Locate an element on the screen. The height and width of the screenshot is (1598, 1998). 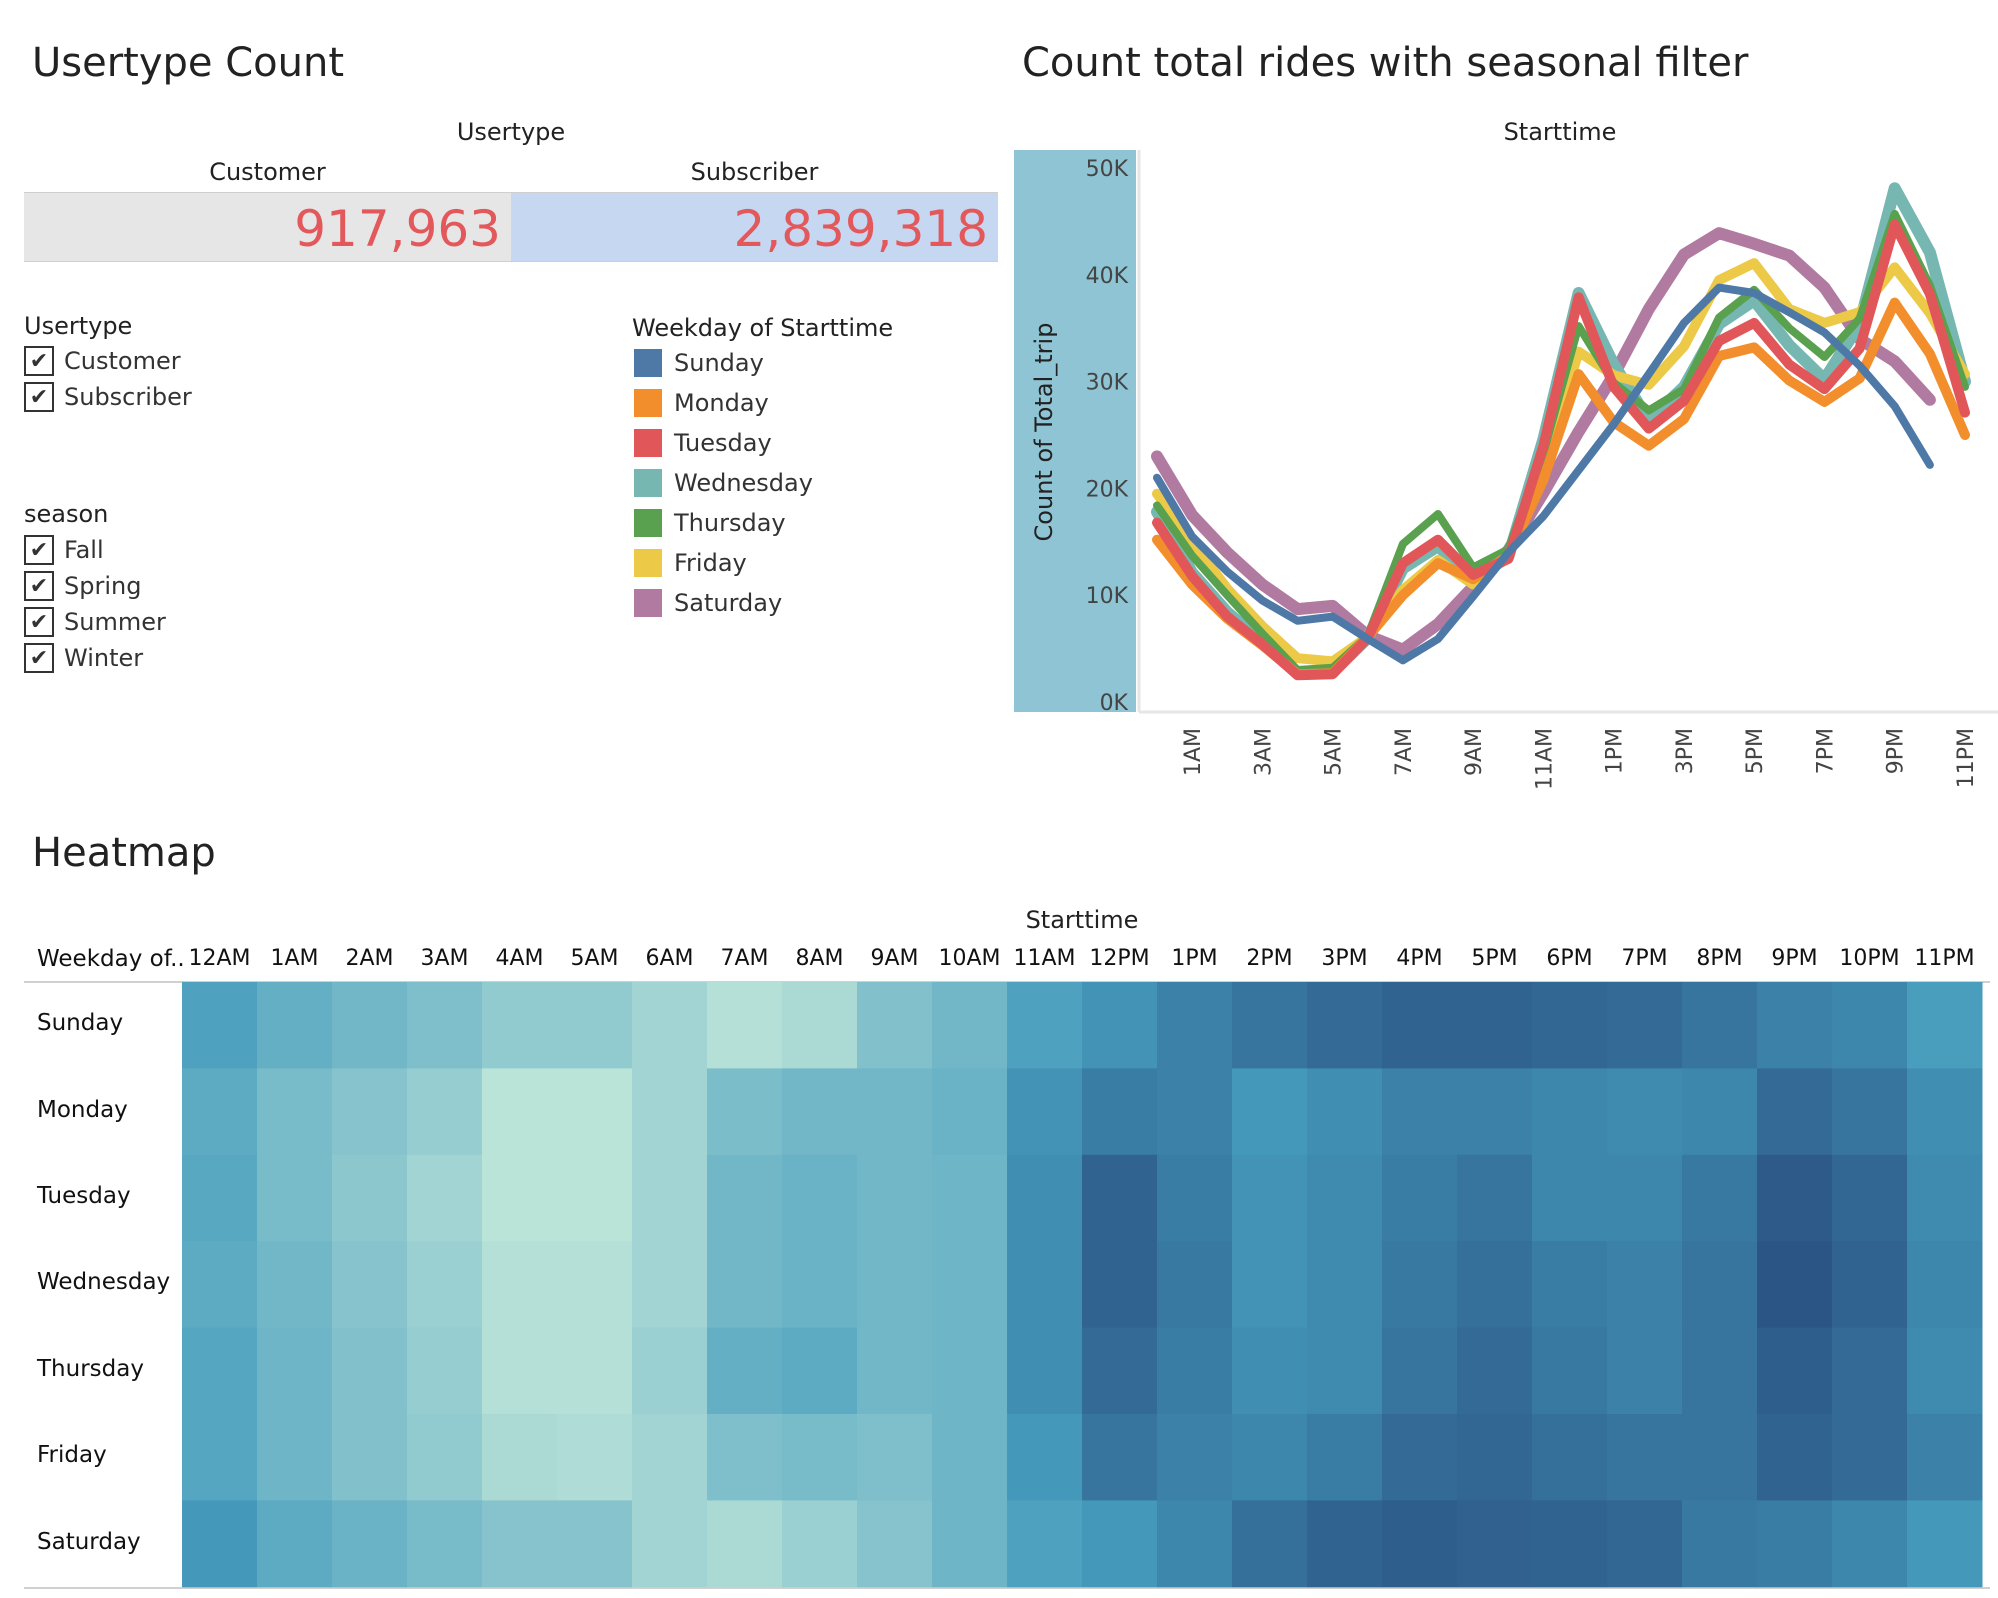
customer-count-value: 917,963 is located at coordinates (267, 227).